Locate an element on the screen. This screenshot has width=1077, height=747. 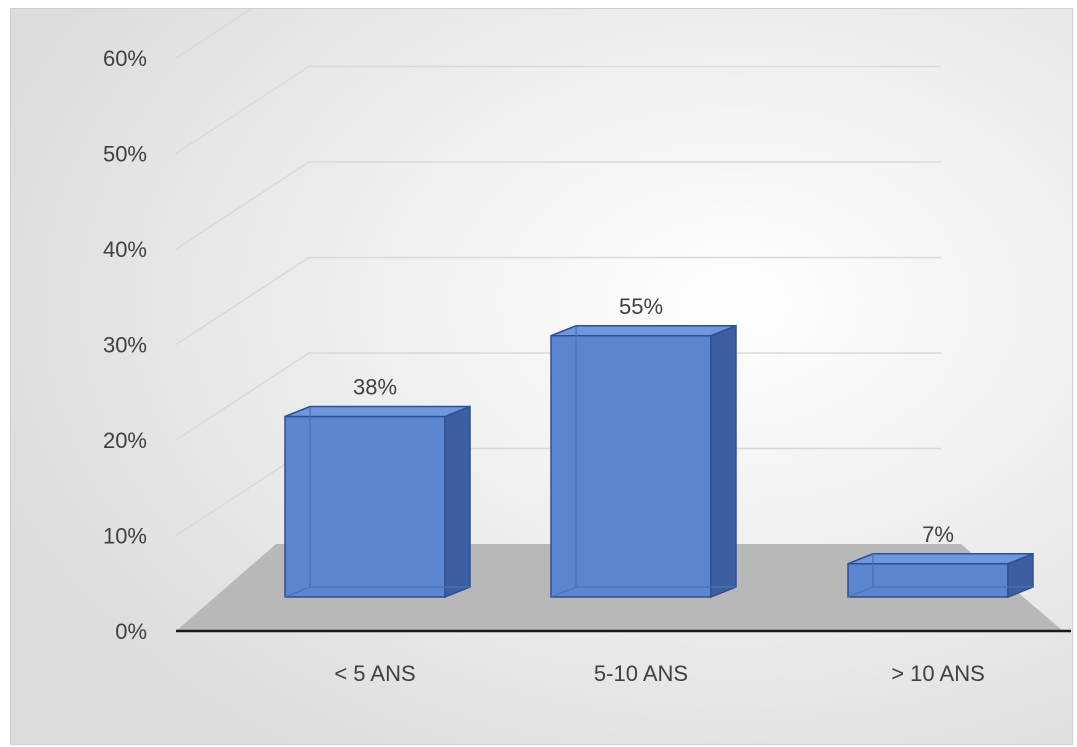
category-labels: < 5 ANS 5-10 ANS > 10 ANS is located at coordinates (659, 673).